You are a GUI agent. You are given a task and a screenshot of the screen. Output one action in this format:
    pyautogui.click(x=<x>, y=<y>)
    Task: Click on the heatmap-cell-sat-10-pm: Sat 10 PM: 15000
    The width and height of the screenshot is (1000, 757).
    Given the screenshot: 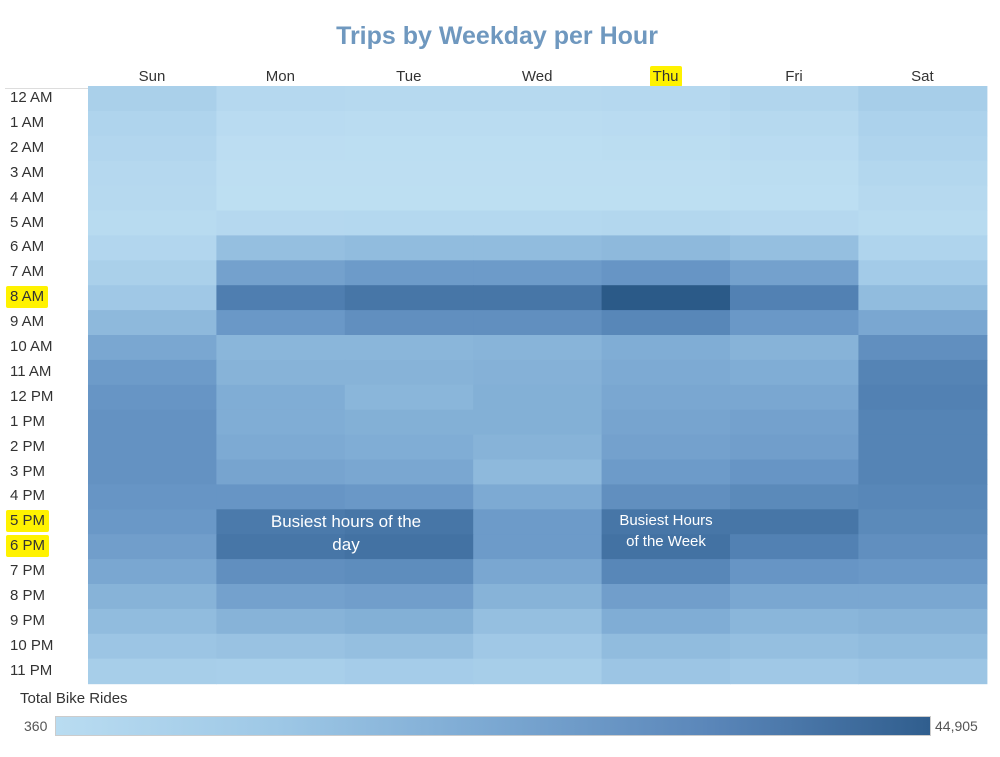 What is the action you would take?
    pyautogui.click(x=922, y=647)
    